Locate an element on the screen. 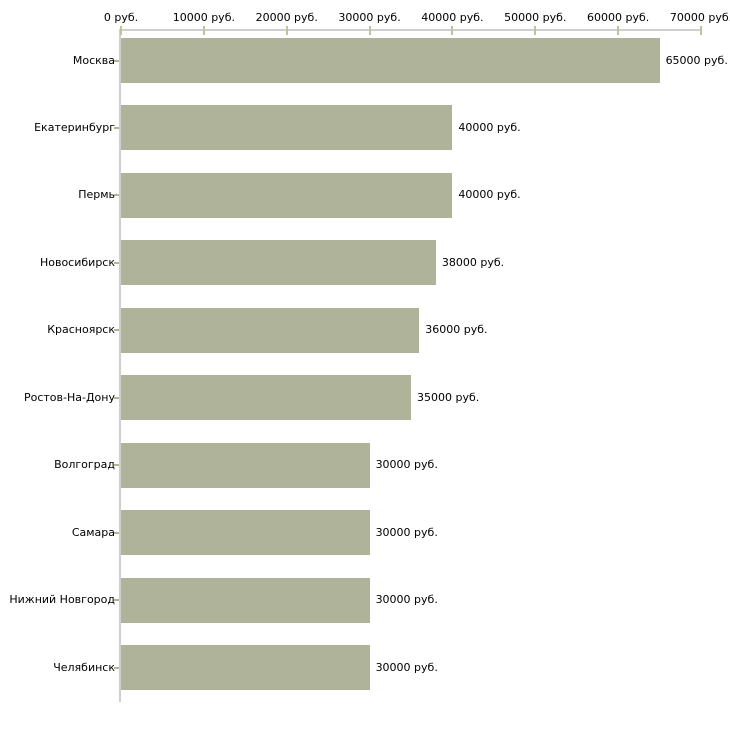  x-axis-tick-label: 50000 руб. is located at coordinates (535, 17).